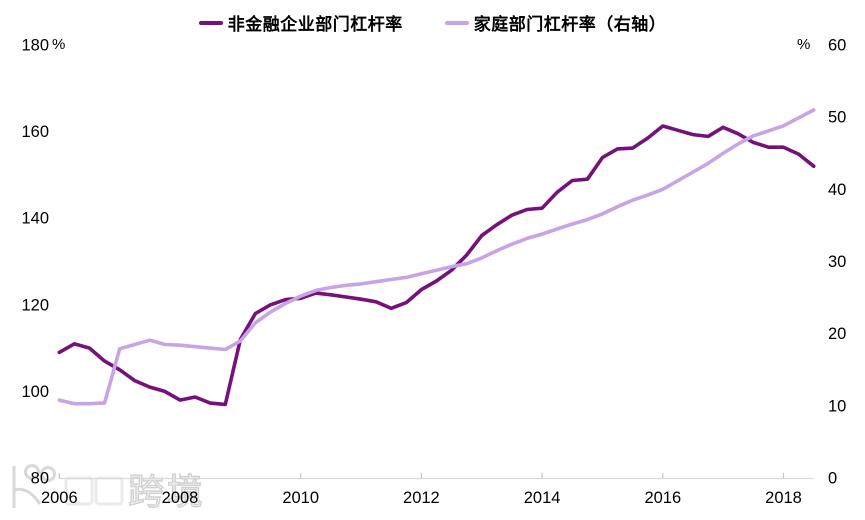 The image size is (865, 520). I want to click on x-tick-label: 2012, so click(421, 498).